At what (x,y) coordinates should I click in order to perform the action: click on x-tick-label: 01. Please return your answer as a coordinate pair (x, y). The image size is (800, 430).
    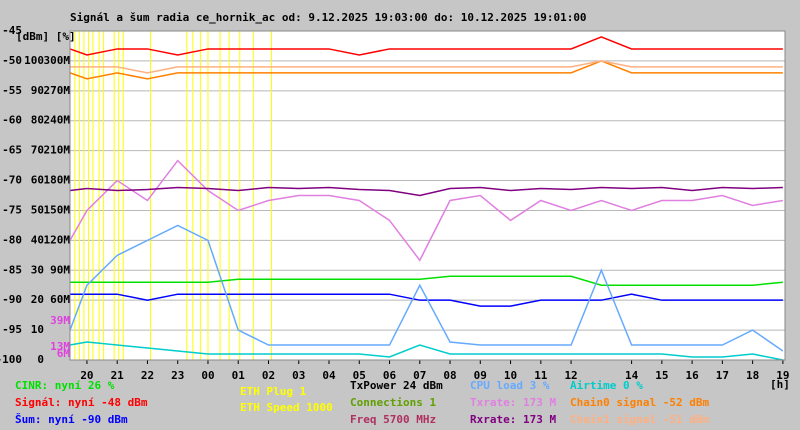
    Looking at the image, I should click on (239, 375).